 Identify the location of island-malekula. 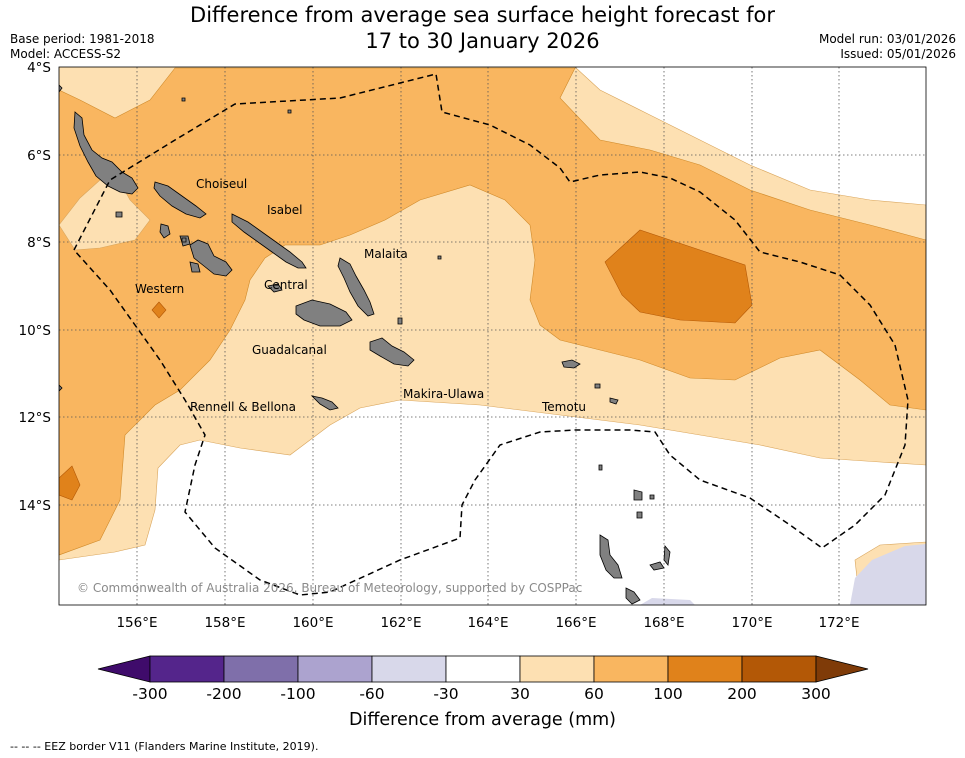
(633, 596).